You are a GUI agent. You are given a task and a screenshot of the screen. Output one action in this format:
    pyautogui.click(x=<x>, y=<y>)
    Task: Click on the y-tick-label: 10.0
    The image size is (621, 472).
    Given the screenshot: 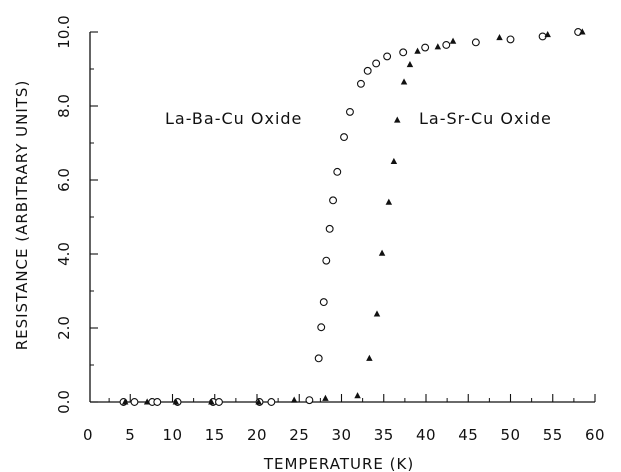 What is the action you would take?
    pyautogui.click(x=64, y=31)
    